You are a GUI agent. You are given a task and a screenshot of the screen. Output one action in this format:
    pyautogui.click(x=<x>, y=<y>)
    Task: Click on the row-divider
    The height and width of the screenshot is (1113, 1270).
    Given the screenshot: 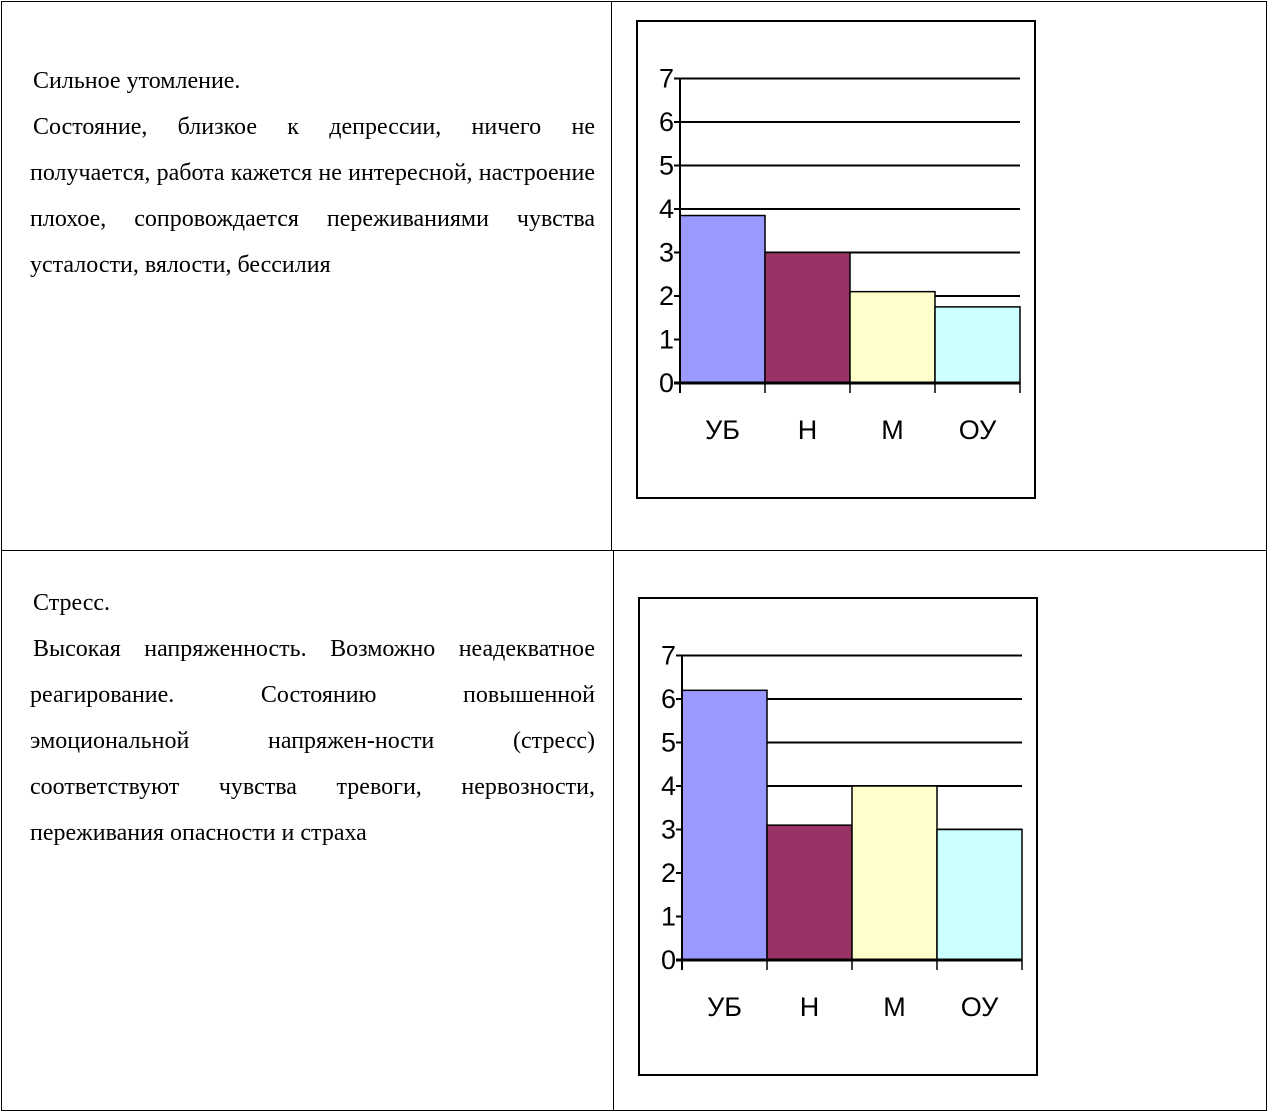 What is the action you would take?
    pyautogui.click(x=634, y=550)
    